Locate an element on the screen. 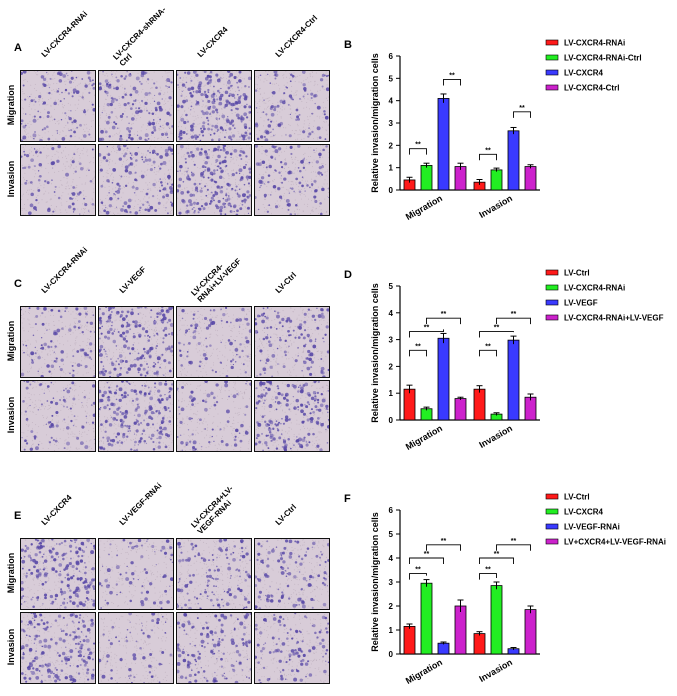 This screenshot has width=677, height=696. legend-label: LV-CXCR4-Ctrl is located at coordinates (591, 88).